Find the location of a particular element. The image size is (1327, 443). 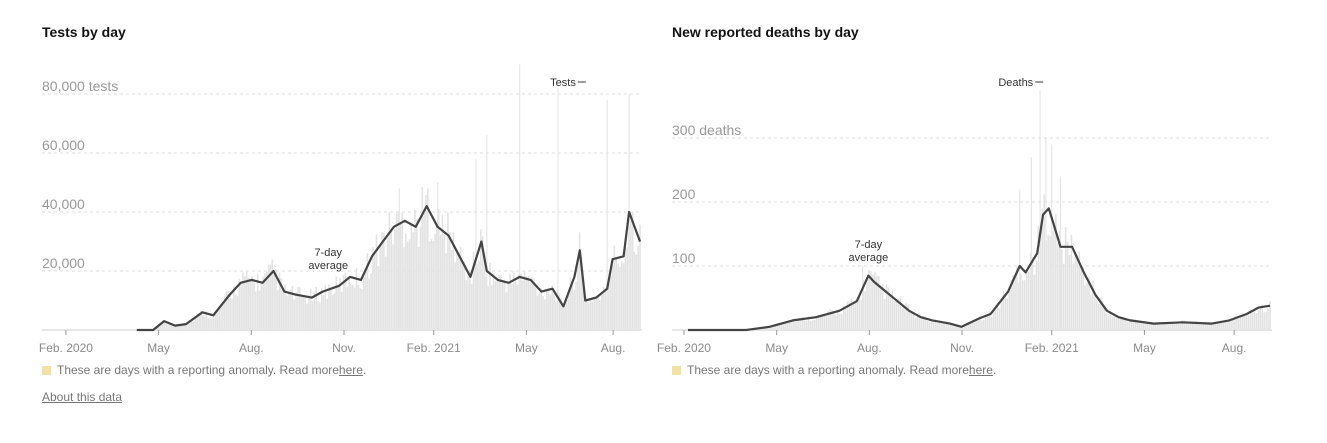

y-tick-label: 100 is located at coordinates (684, 258).